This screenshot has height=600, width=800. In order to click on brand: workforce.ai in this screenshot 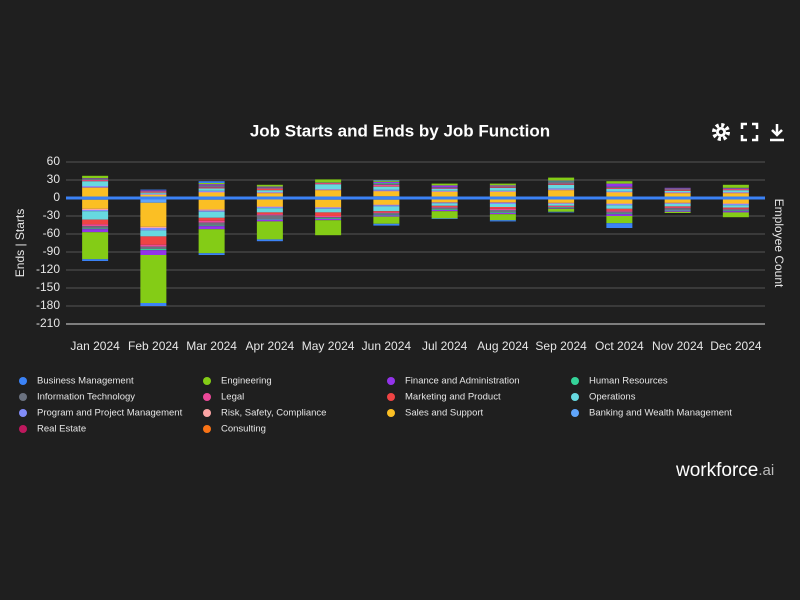, I will do `click(724, 470)`.